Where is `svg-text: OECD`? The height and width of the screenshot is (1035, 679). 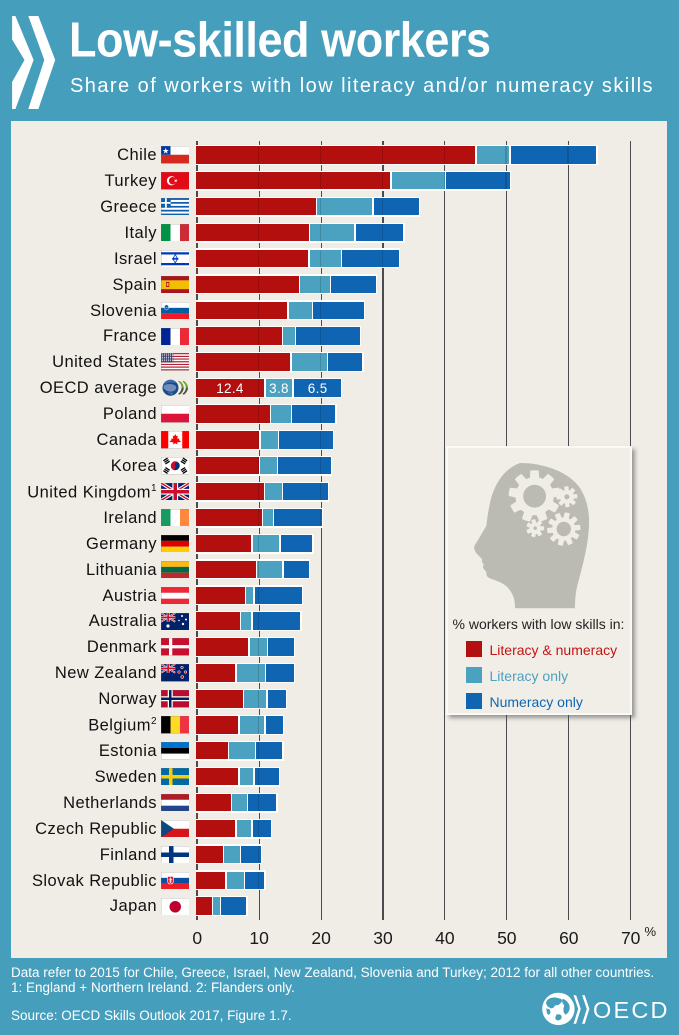
svg-text: OECD is located at coordinates (631, 1010).